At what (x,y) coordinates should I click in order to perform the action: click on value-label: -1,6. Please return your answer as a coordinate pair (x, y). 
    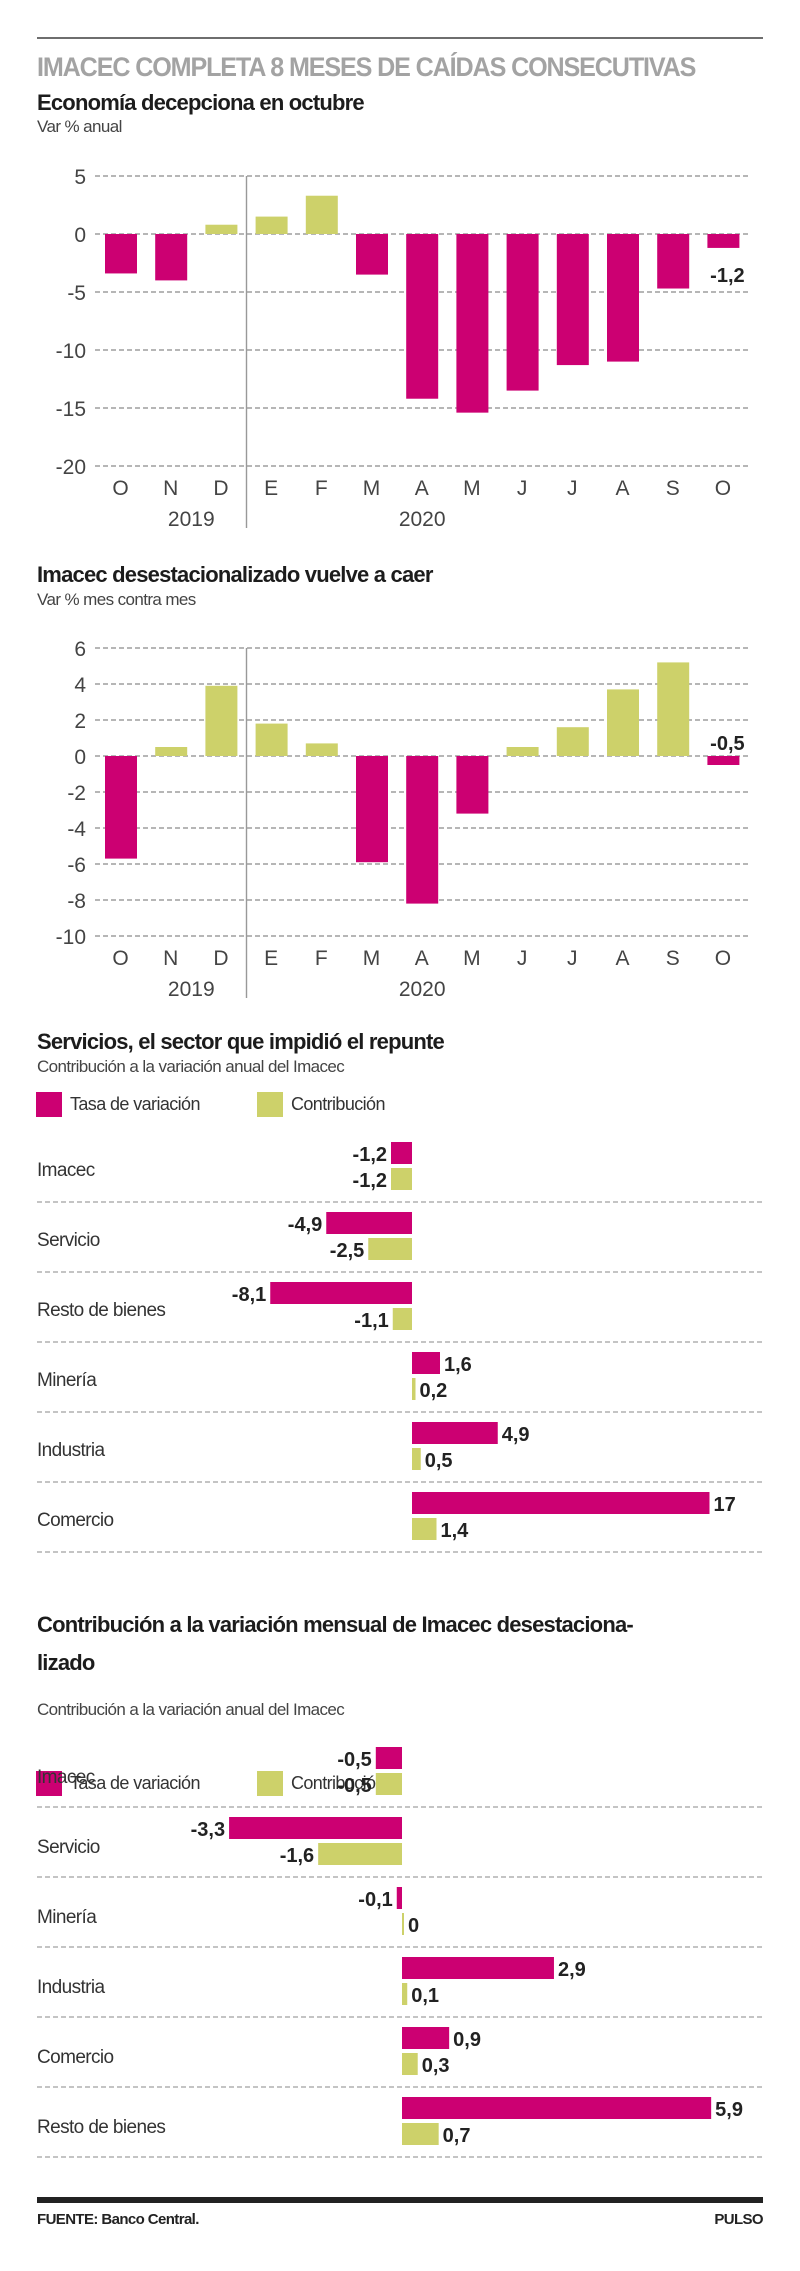
    Looking at the image, I should click on (297, 1856).